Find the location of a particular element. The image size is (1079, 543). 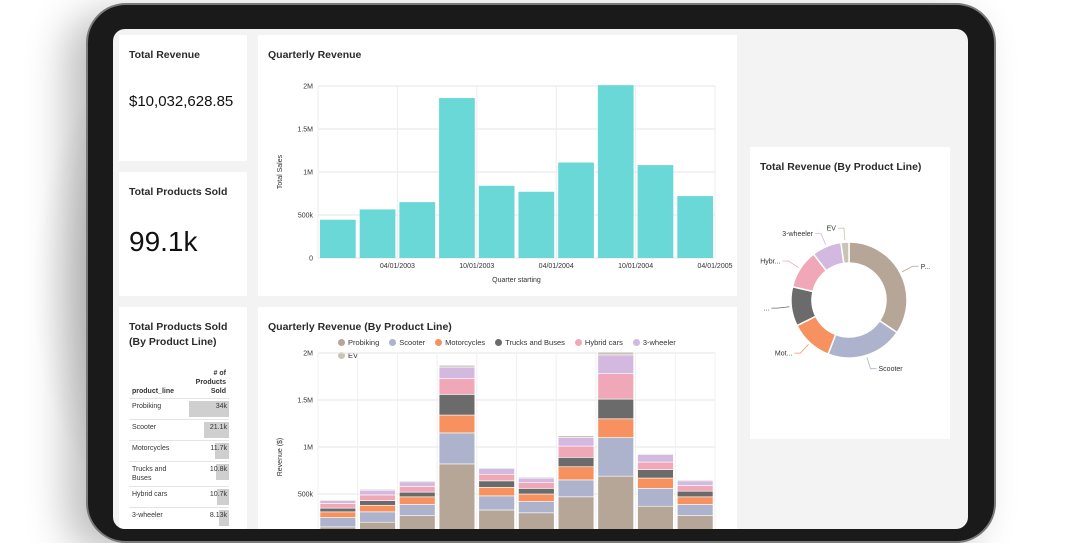

legend-item: EV is located at coordinates (348, 355).